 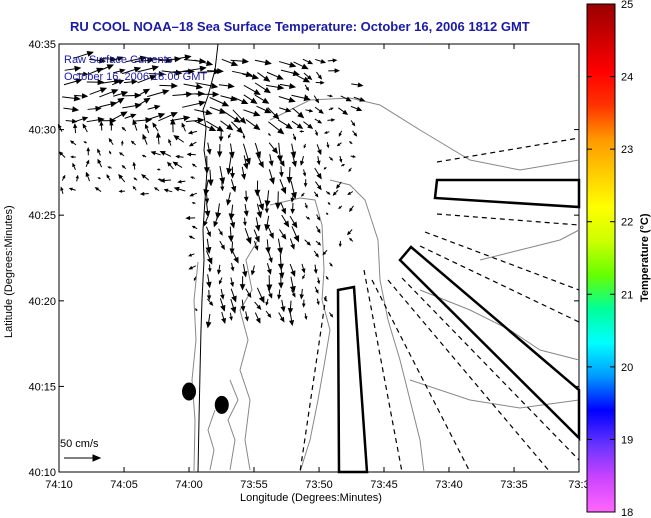 What do you see at coordinates (627, 150) in the screenshot?
I see `colorbar-tick-label: 23` at bounding box center [627, 150].